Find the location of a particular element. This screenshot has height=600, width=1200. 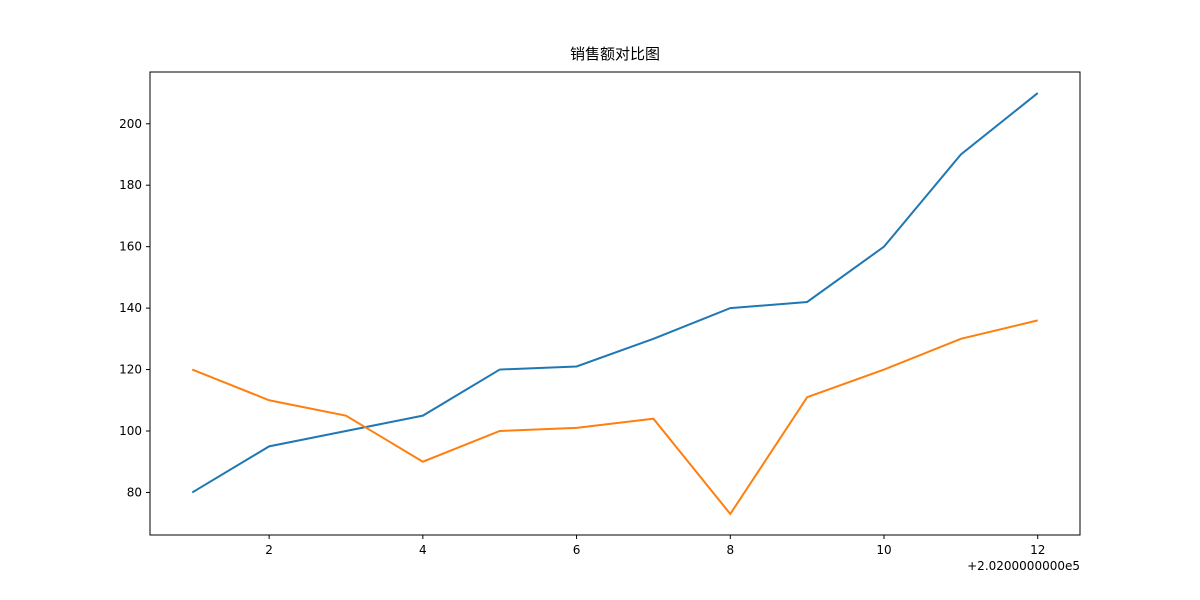

x-tick-label: 10 is located at coordinates (883, 550).